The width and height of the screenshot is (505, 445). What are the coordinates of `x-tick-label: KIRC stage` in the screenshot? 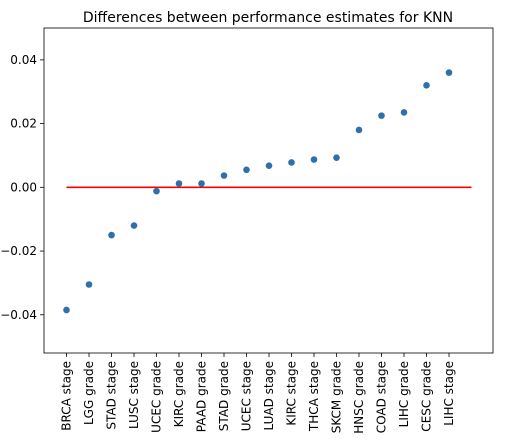 It's located at (292, 393).